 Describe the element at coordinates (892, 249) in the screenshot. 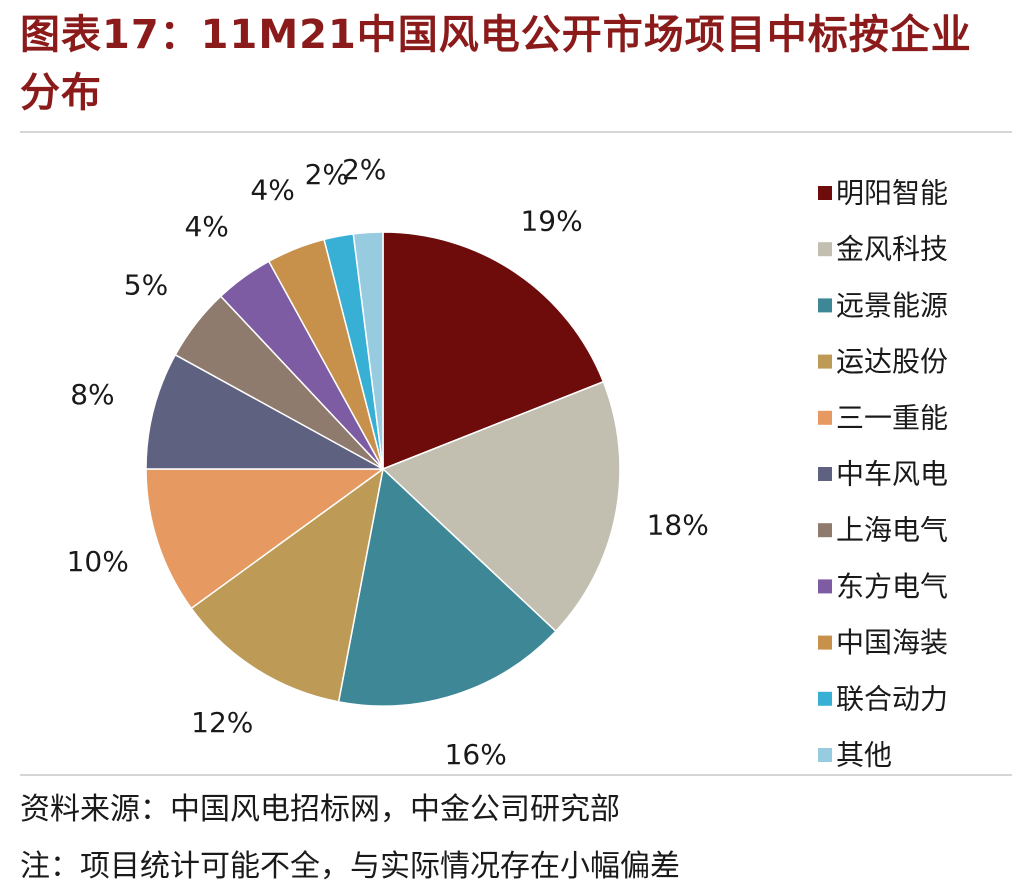

I see `legend-label-2: 金风科技` at that location.